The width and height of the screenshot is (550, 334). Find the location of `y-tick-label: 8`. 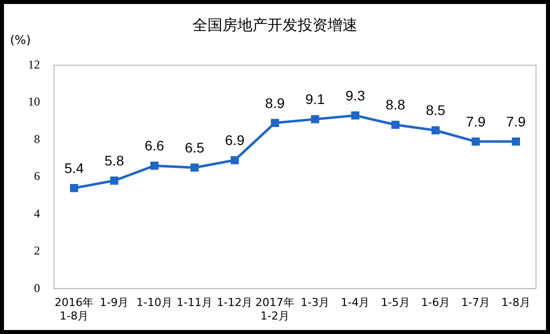

y-tick-label: 8 is located at coordinates (37, 139).